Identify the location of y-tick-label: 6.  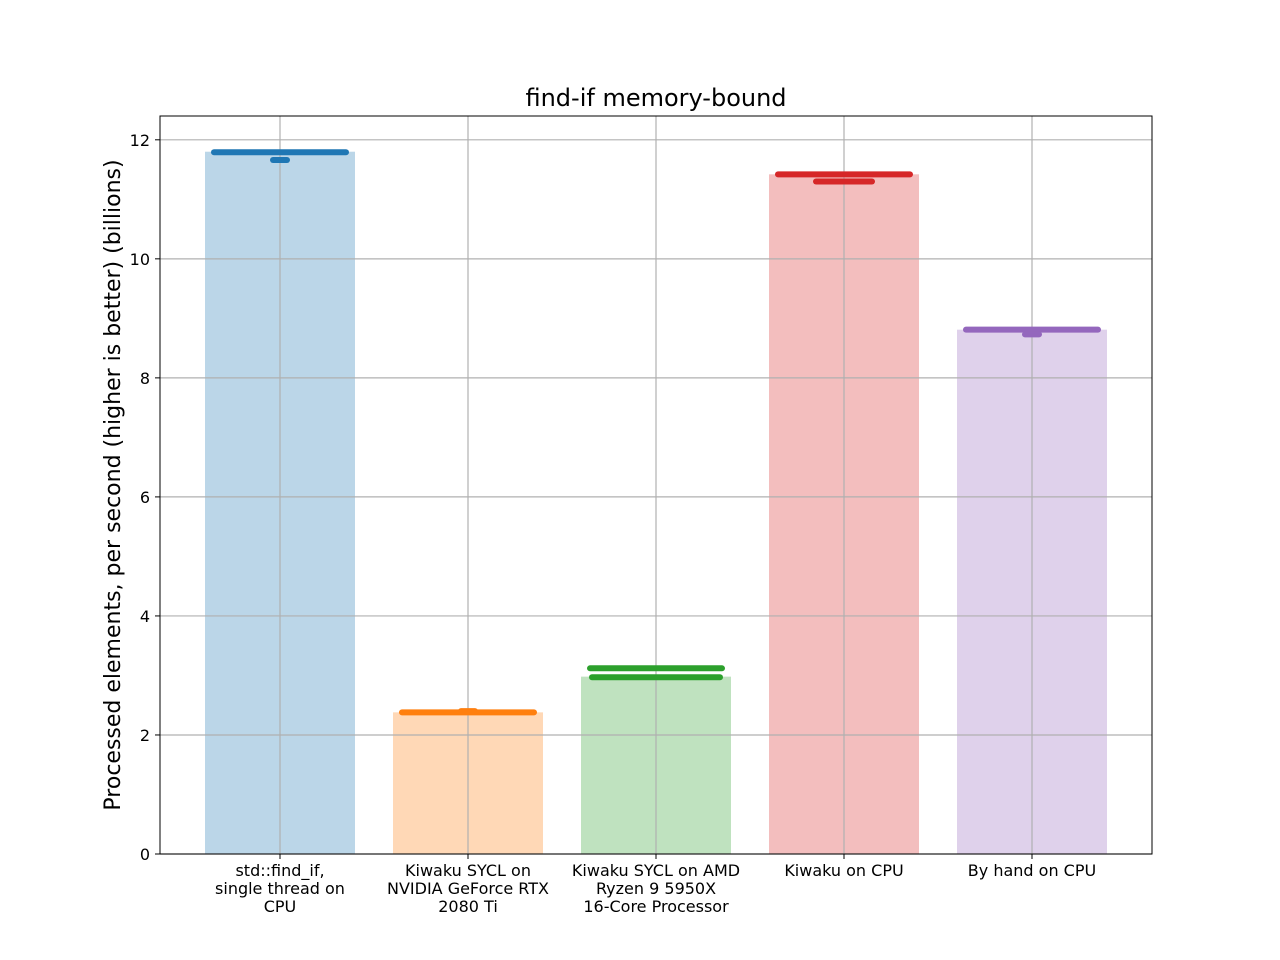
(145, 497).